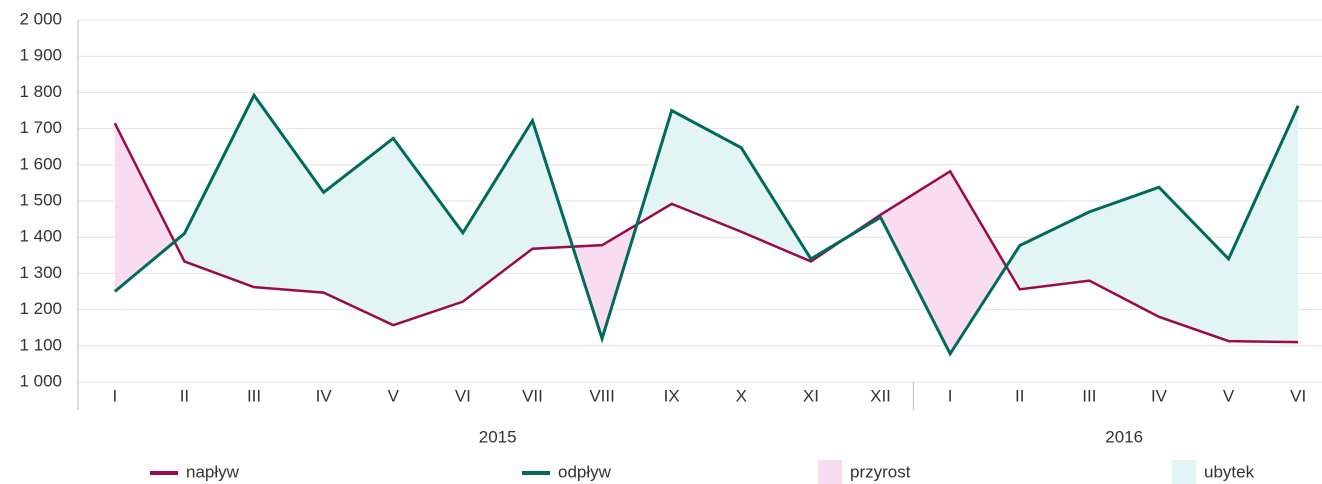  I want to click on y-tick-label: 1 700, so click(40, 127).